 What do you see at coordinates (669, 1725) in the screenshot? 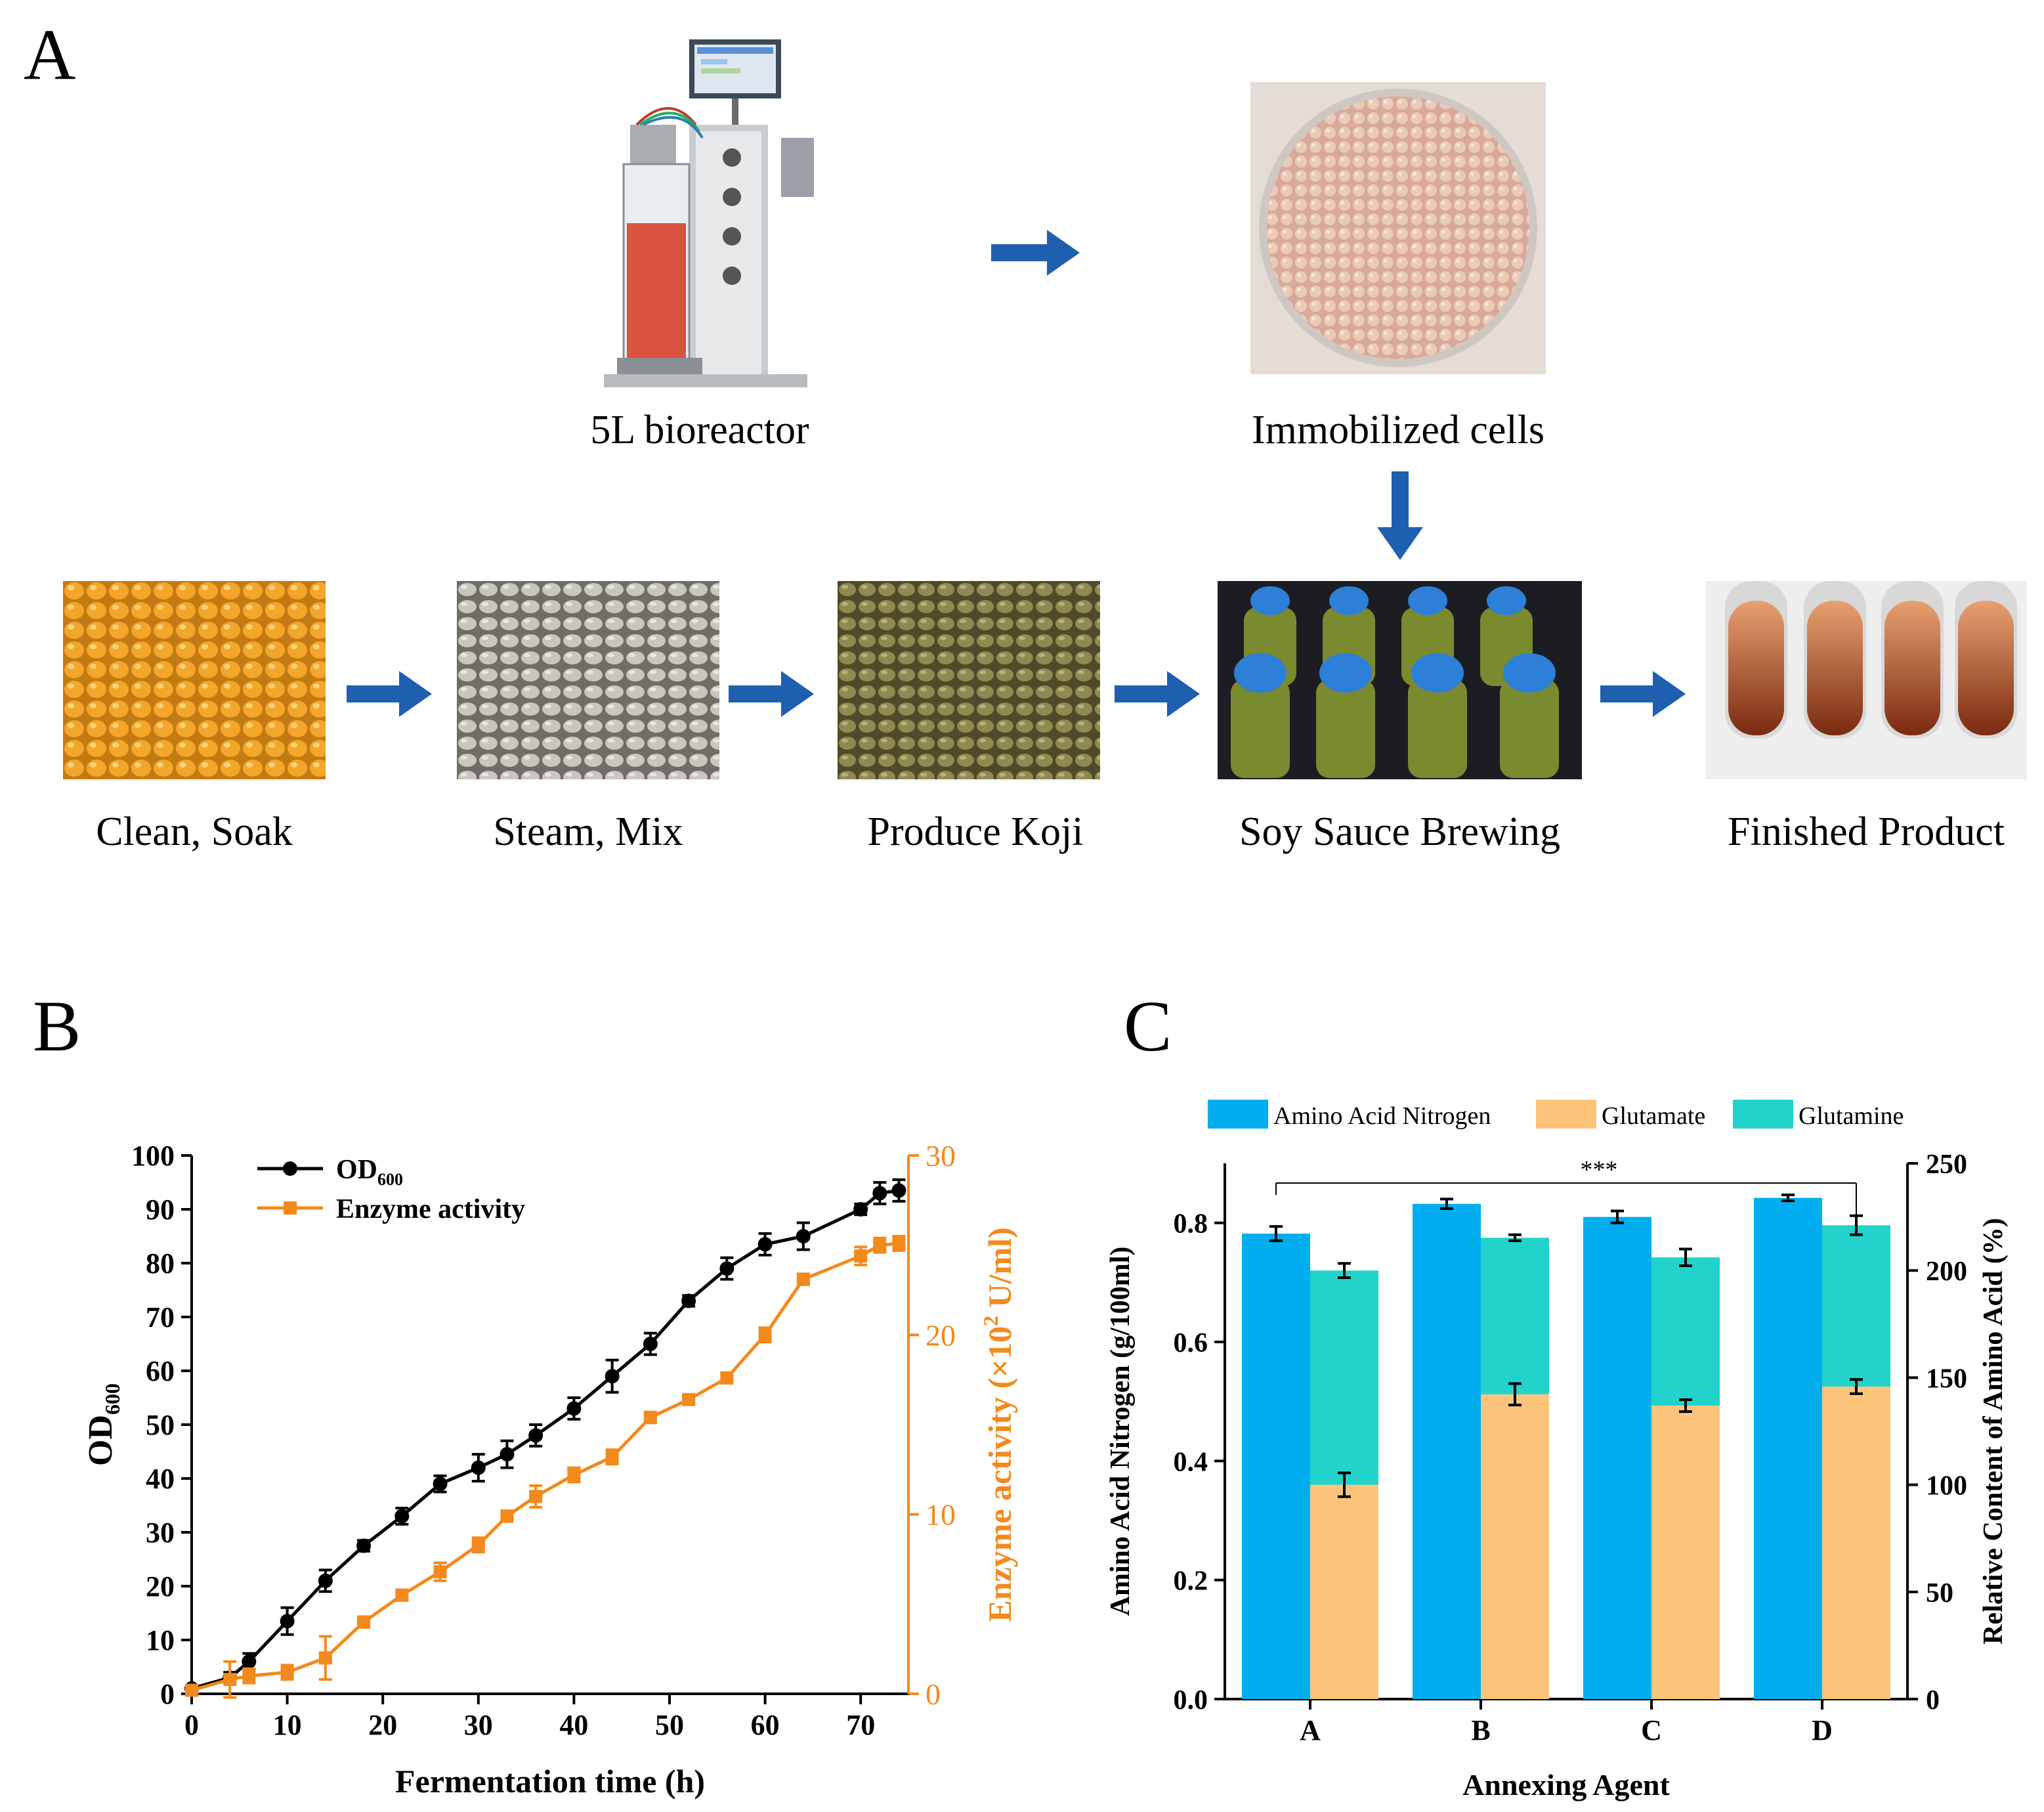
I see `x-tick-label: 50` at bounding box center [669, 1725].